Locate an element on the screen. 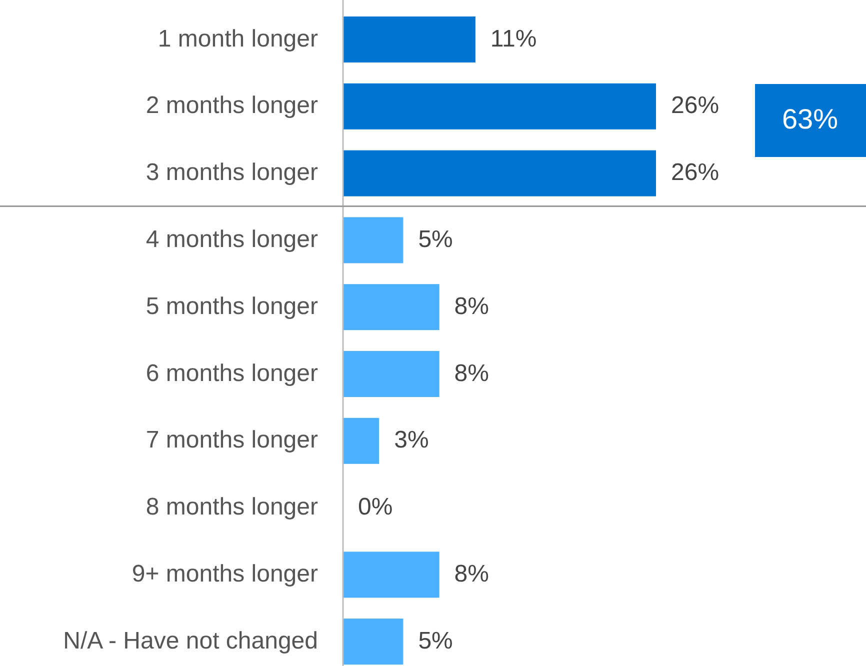 The height and width of the screenshot is (666, 866). text: 63% is located at coordinates (810, 118).